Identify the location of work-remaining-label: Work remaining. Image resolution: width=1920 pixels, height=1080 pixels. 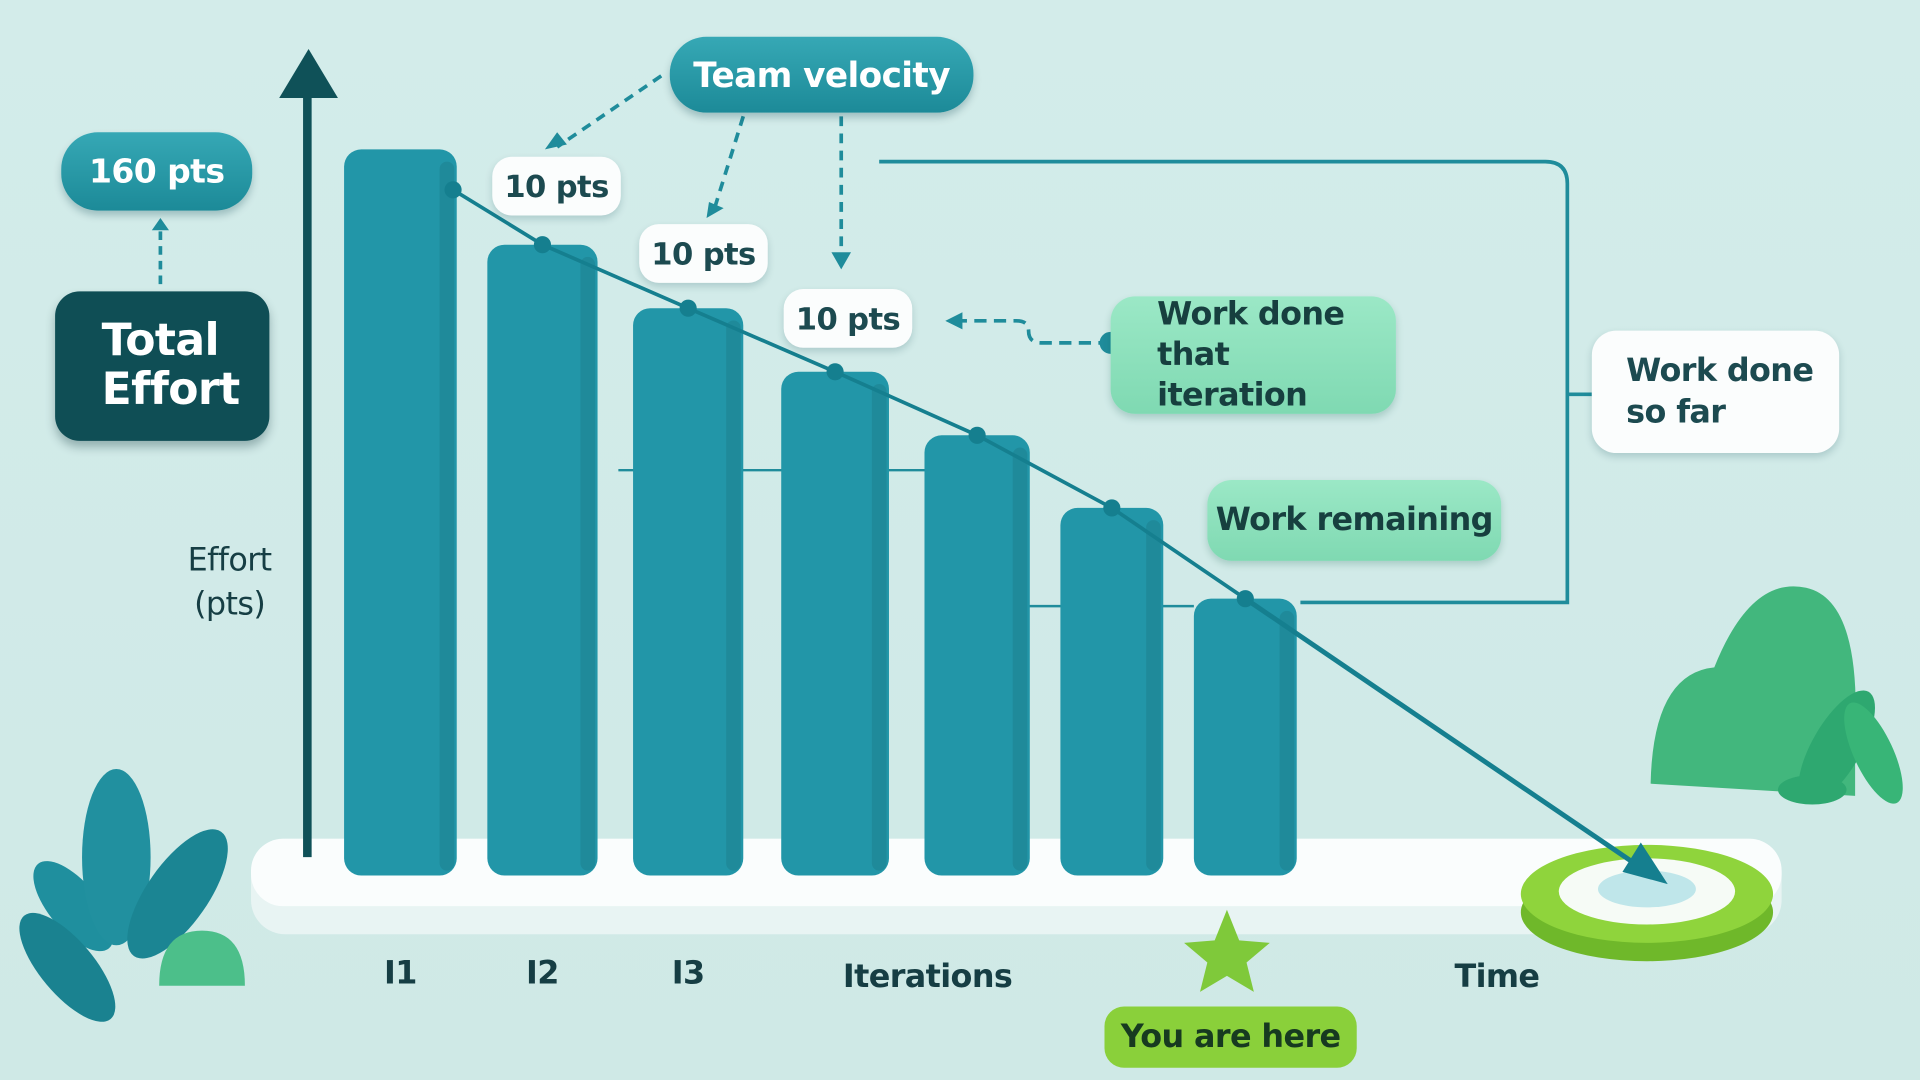
(1354, 520).